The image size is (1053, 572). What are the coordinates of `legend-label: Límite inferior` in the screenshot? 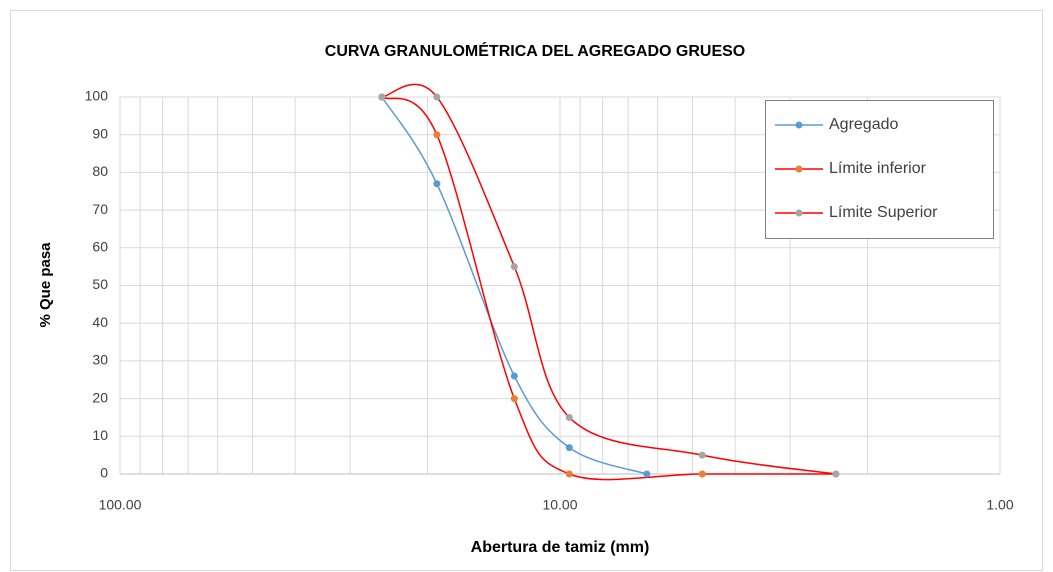 It's located at (878, 168).